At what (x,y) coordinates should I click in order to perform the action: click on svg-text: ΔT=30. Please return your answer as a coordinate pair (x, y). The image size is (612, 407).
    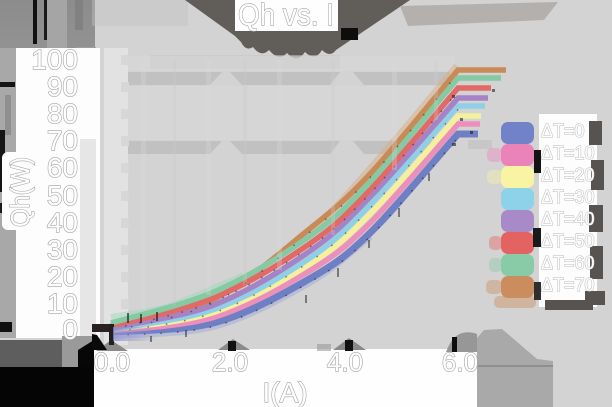
    Looking at the image, I should click on (568, 197).